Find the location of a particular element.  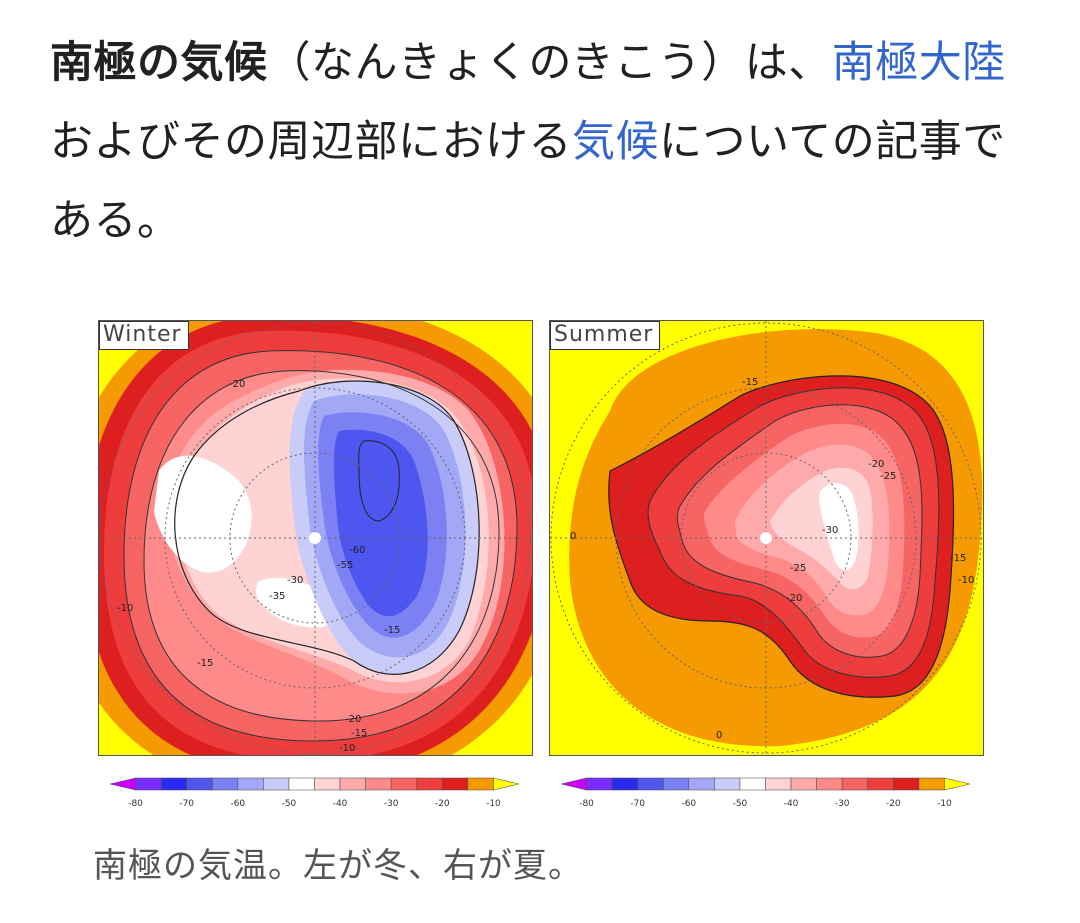

intro-text-3: についての記事である。 is located at coordinates (528, 181).